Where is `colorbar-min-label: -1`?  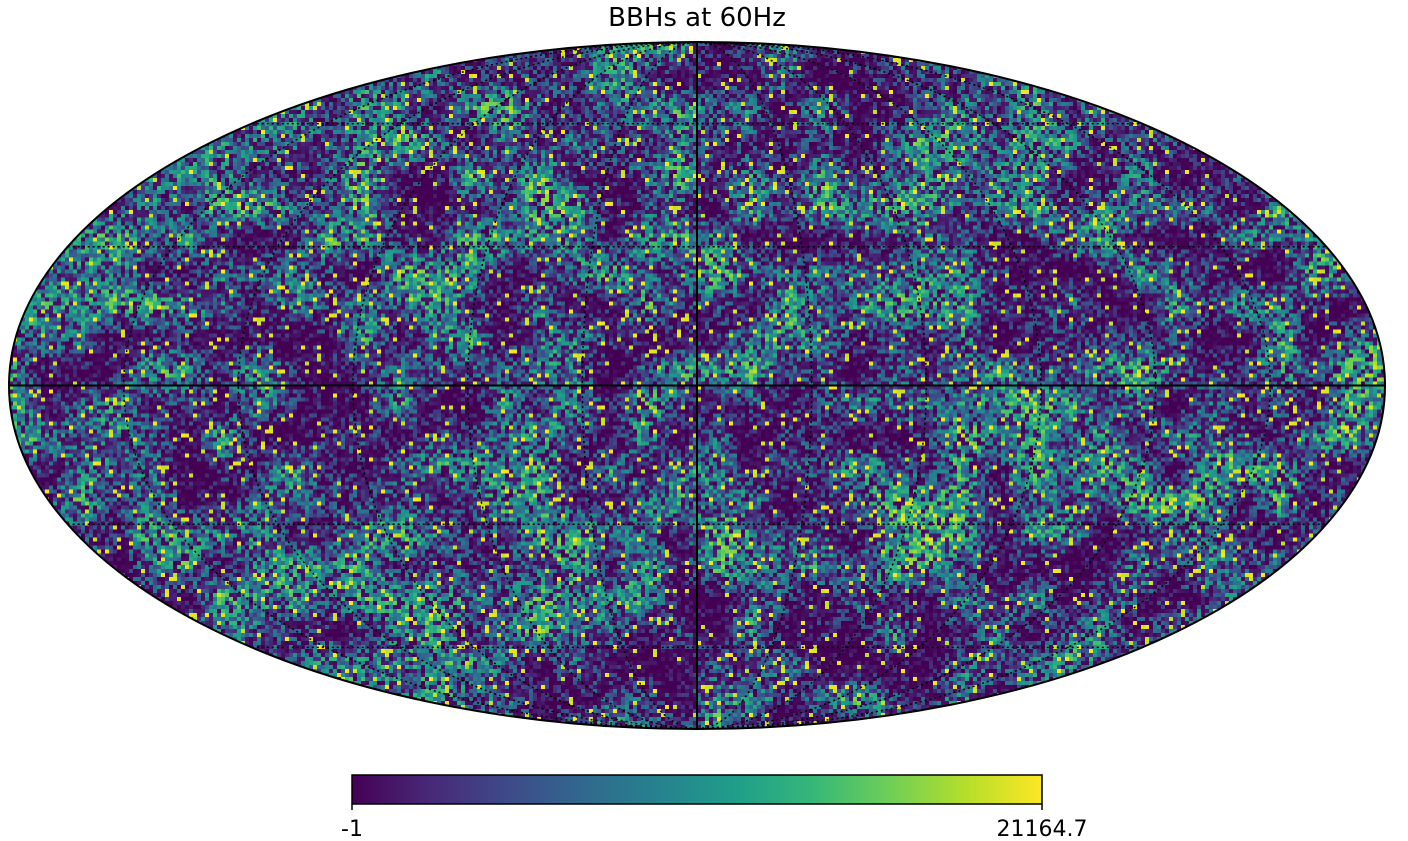
colorbar-min-label: -1 is located at coordinates (352, 829).